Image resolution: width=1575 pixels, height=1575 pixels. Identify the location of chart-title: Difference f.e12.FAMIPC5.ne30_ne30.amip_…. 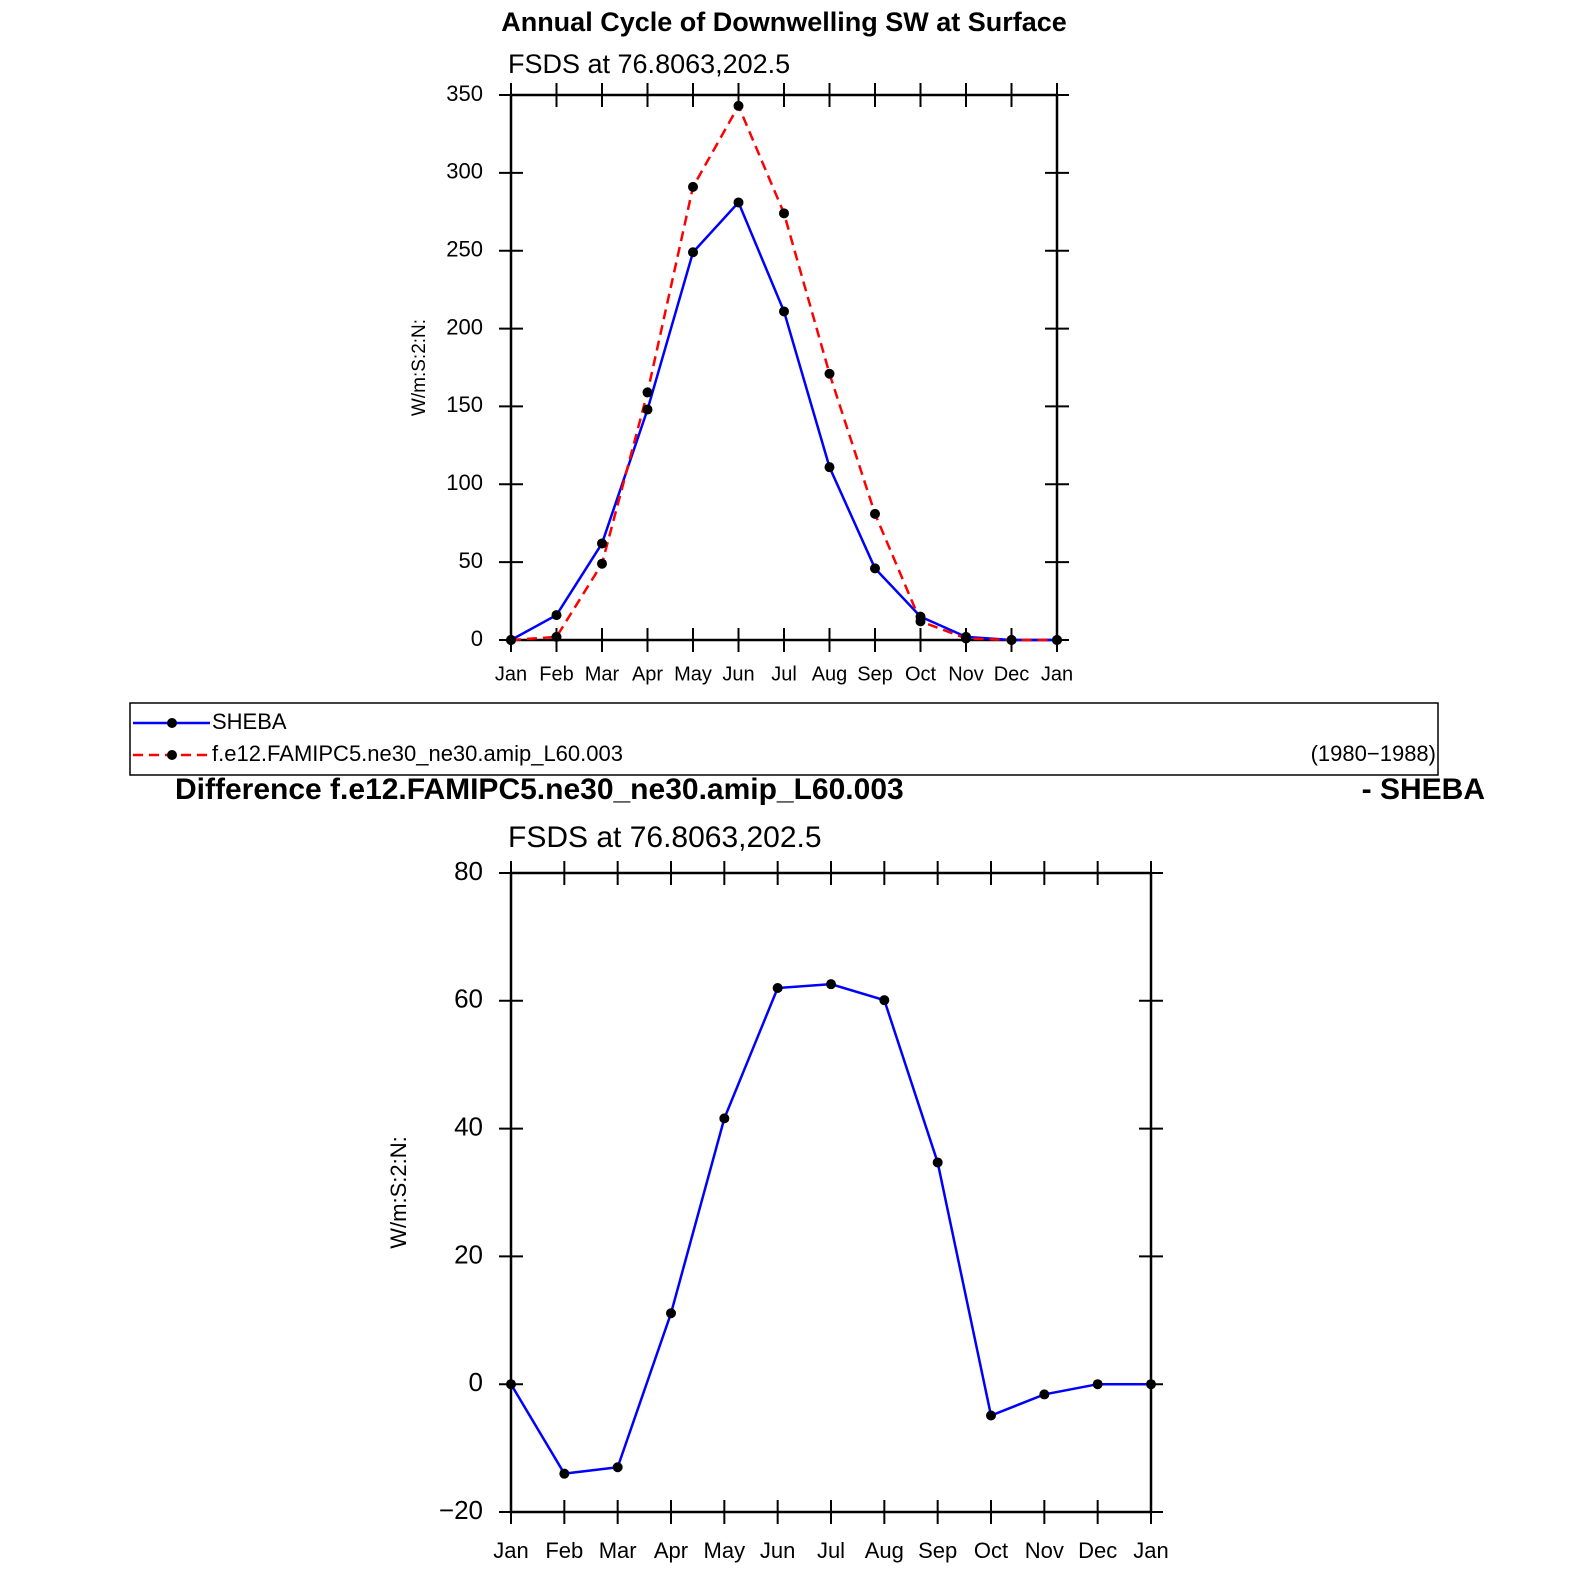
(539, 789).